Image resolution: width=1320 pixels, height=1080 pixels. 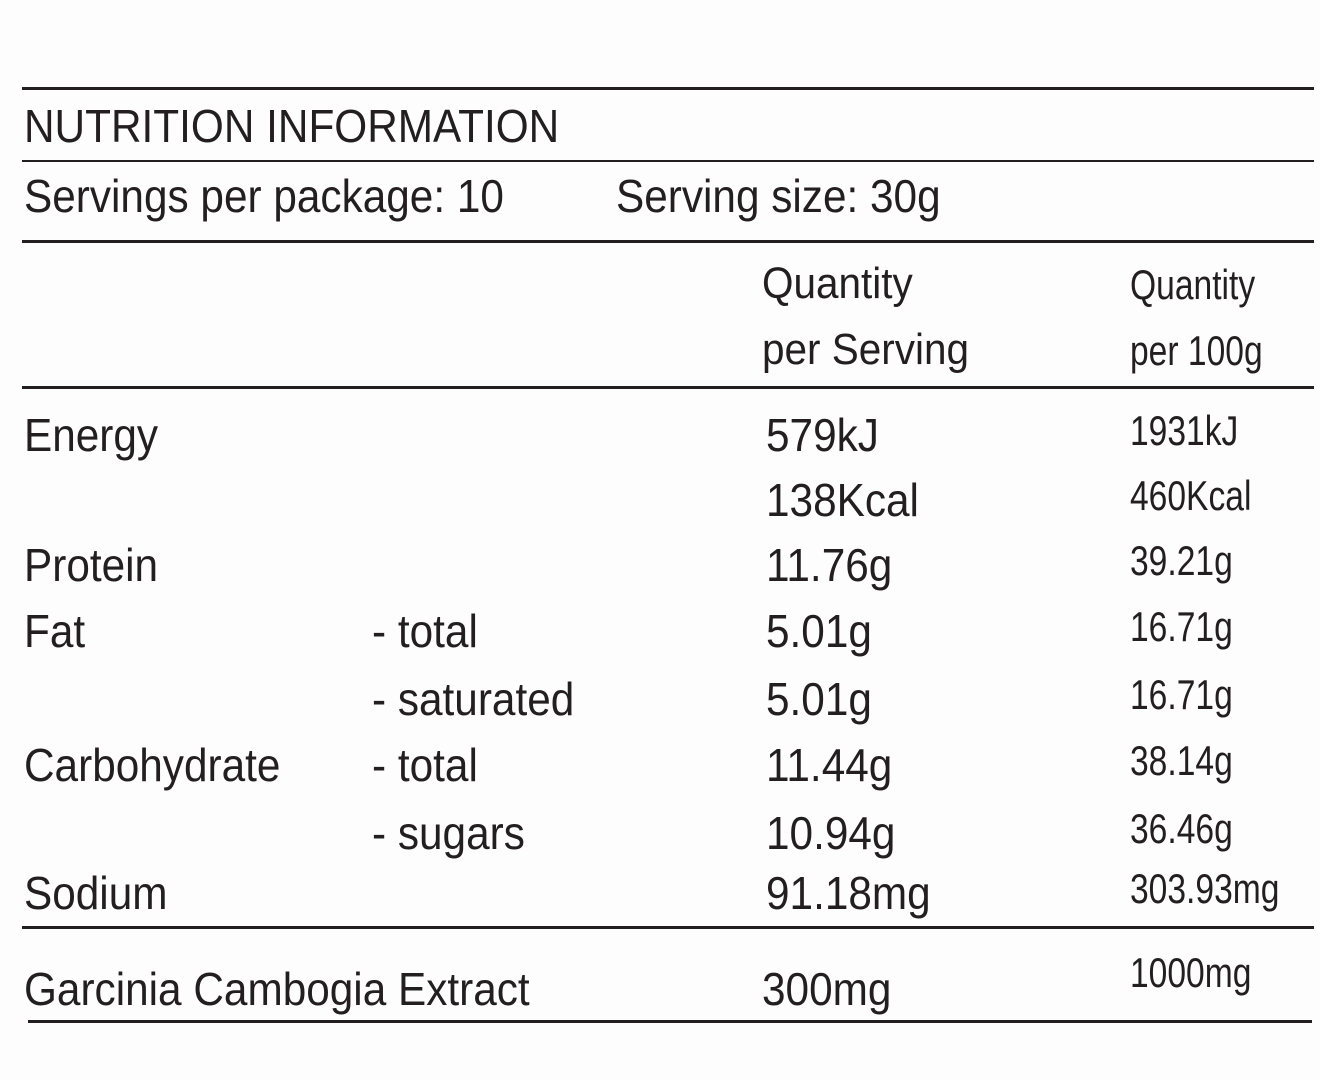 I want to click on row-sub: - saturated, so click(x=473, y=699).